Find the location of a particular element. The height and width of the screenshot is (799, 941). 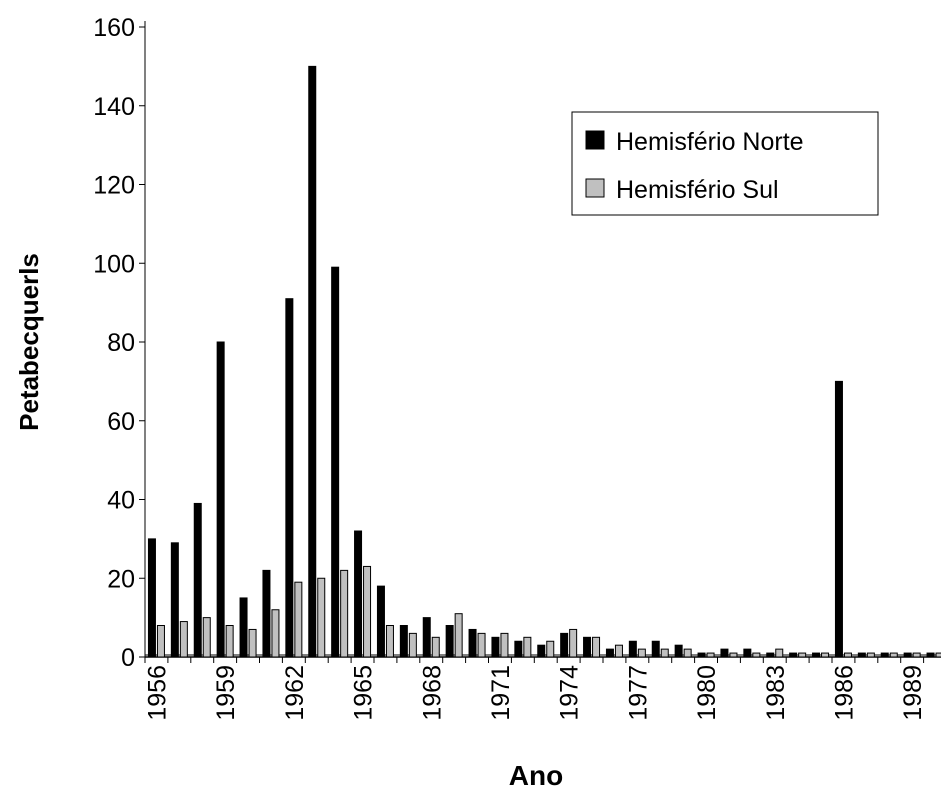

x-tick-label: 1965 is located at coordinates (364, 693).